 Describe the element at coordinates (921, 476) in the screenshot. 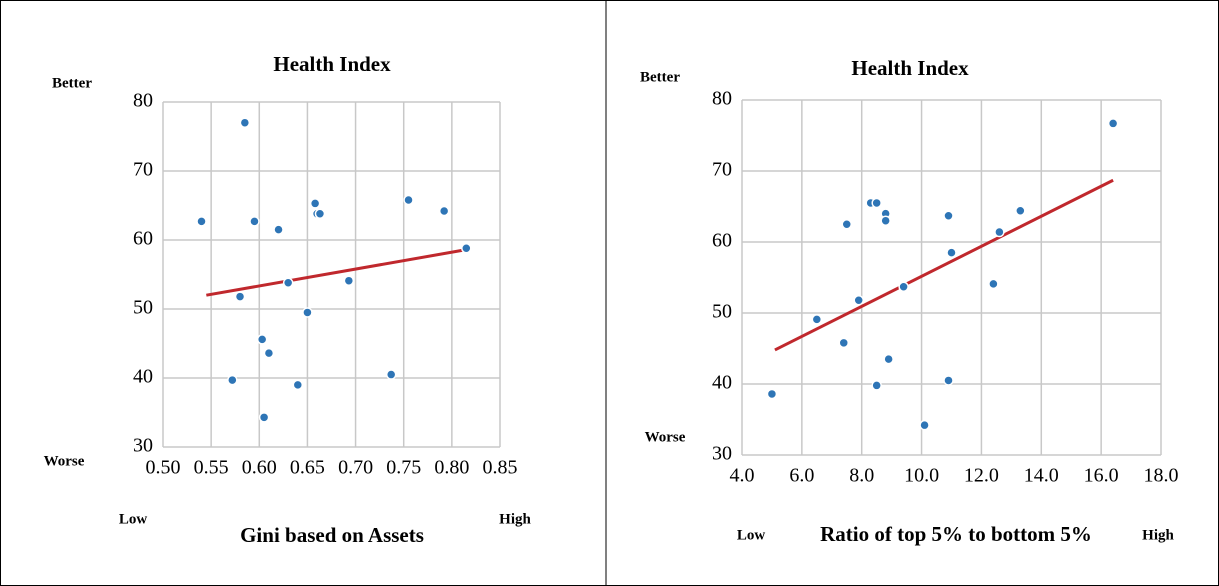

I see `x-tick-label: 10.0` at that location.